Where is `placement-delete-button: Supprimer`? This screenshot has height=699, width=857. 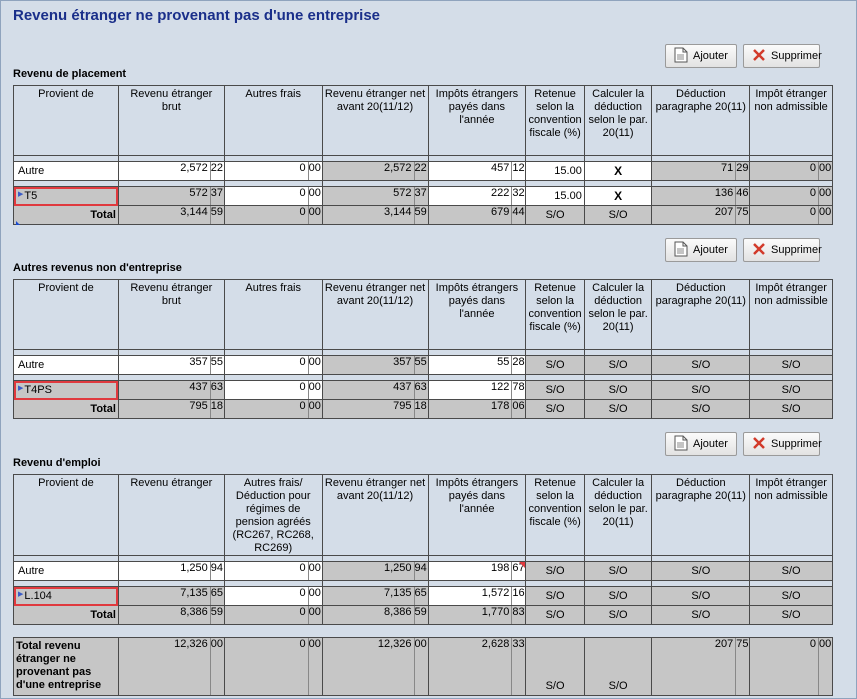
placement-delete-button: Supprimer is located at coordinates (782, 56).